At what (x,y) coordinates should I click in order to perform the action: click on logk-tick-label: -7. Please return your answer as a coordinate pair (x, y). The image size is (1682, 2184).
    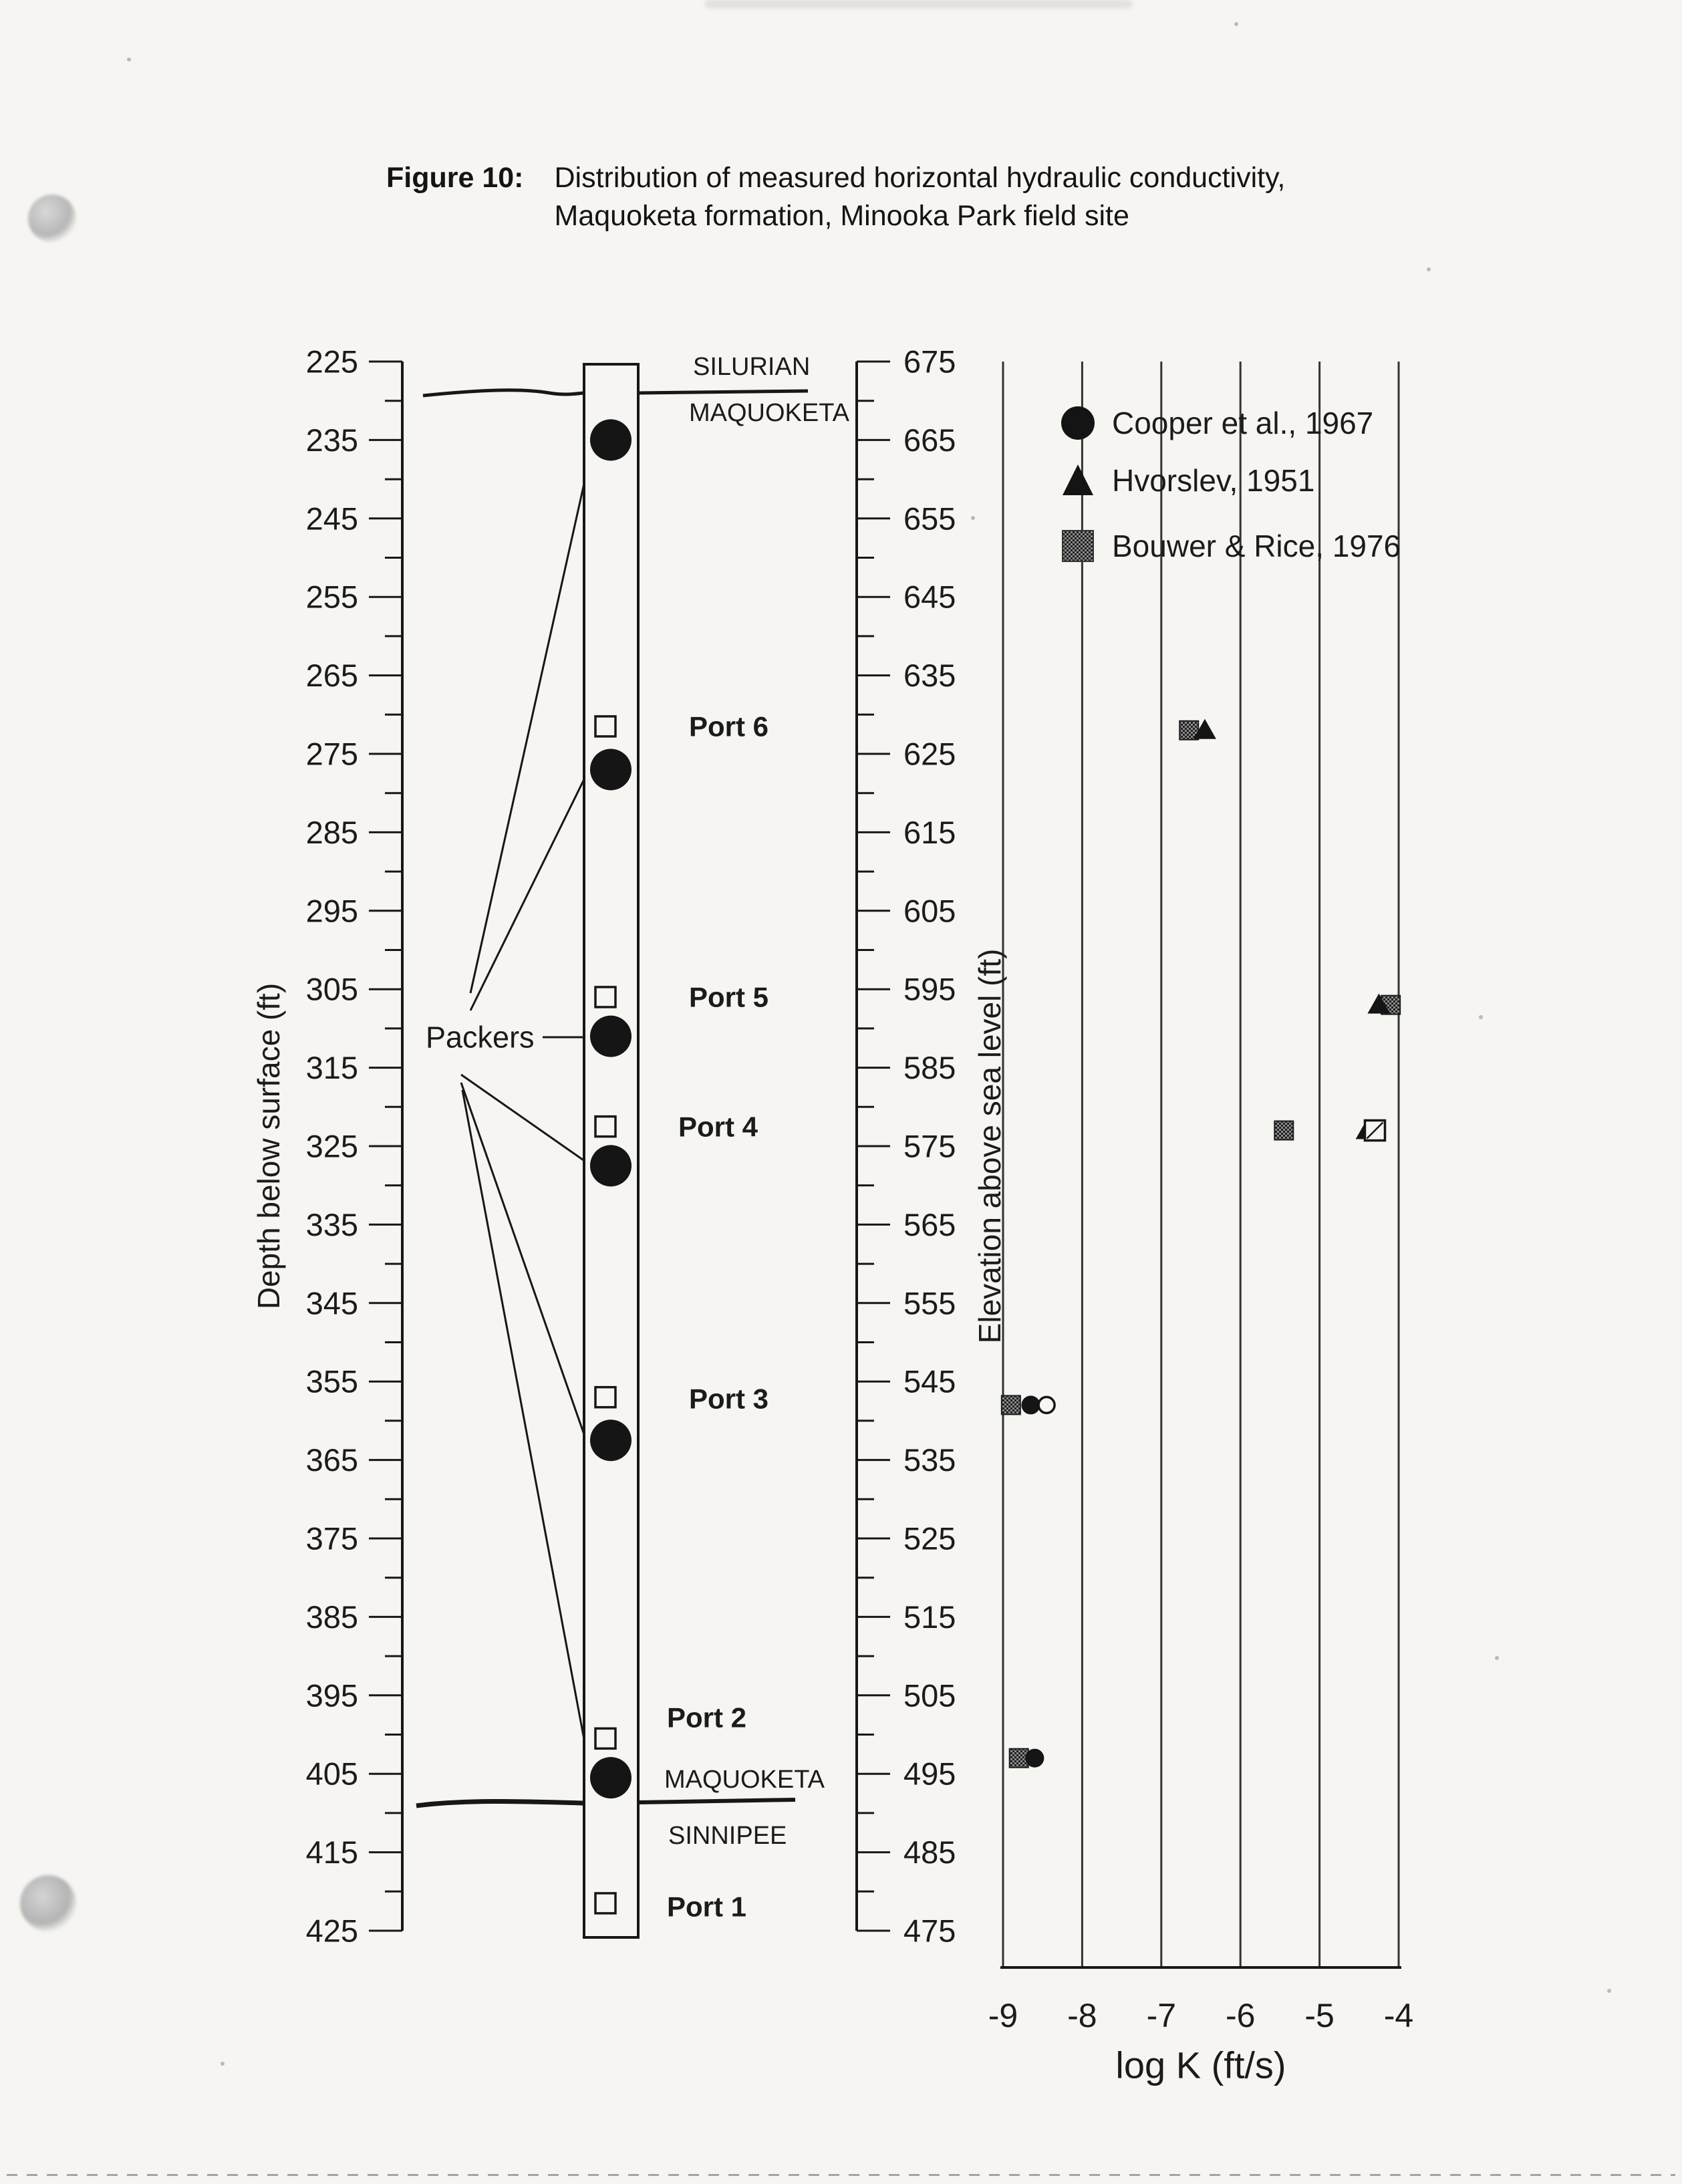
    Looking at the image, I should click on (1162, 2015).